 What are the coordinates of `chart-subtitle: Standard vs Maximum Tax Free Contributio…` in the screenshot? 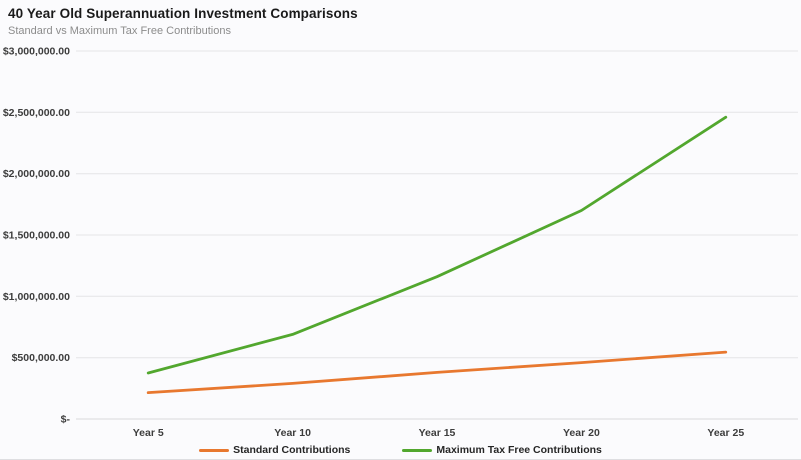 It's located at (119, 31).